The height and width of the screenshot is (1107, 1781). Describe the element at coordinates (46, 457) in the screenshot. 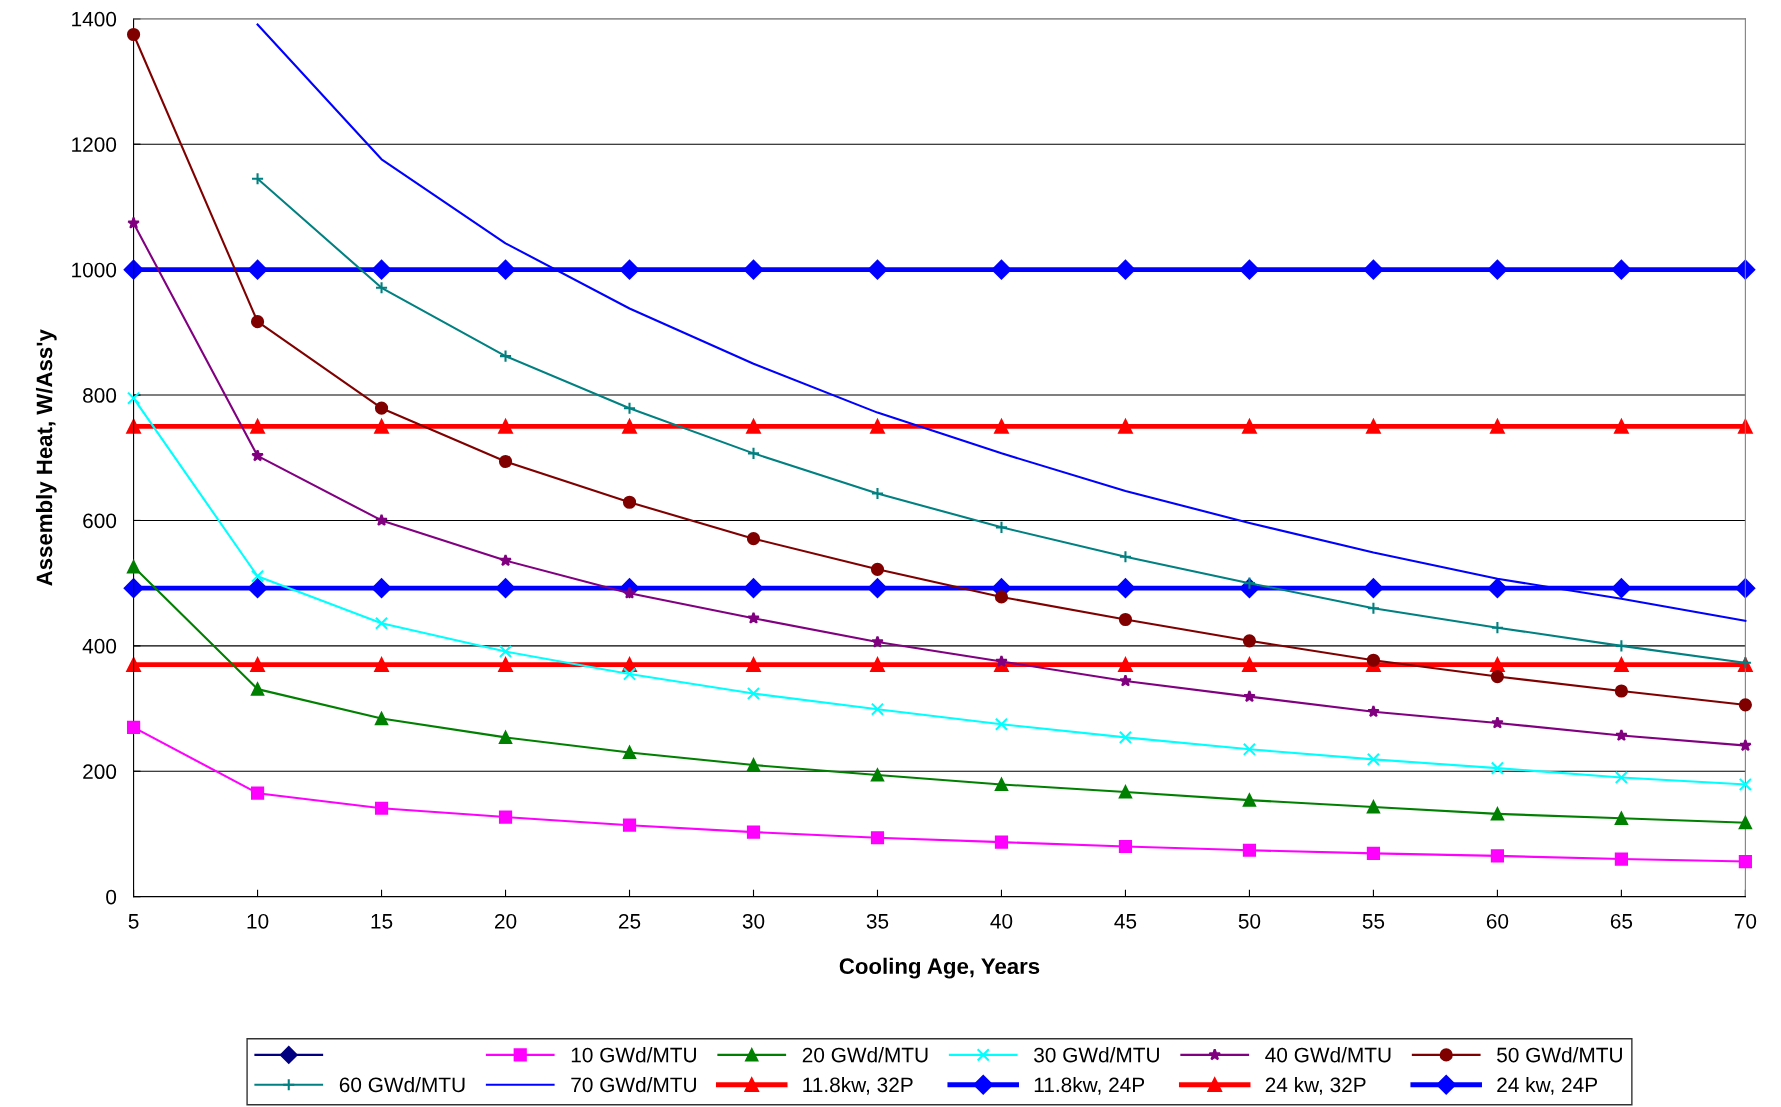

I see `y-axis-title: Assembly Heat, W/Ass'y` at that location.